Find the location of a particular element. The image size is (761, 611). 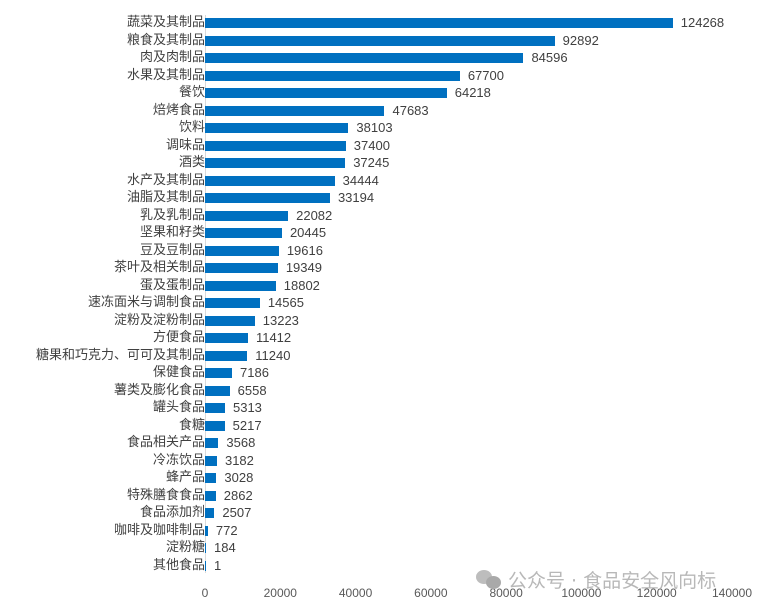

category-label: 食糖 is located at coordinates (191, 425).